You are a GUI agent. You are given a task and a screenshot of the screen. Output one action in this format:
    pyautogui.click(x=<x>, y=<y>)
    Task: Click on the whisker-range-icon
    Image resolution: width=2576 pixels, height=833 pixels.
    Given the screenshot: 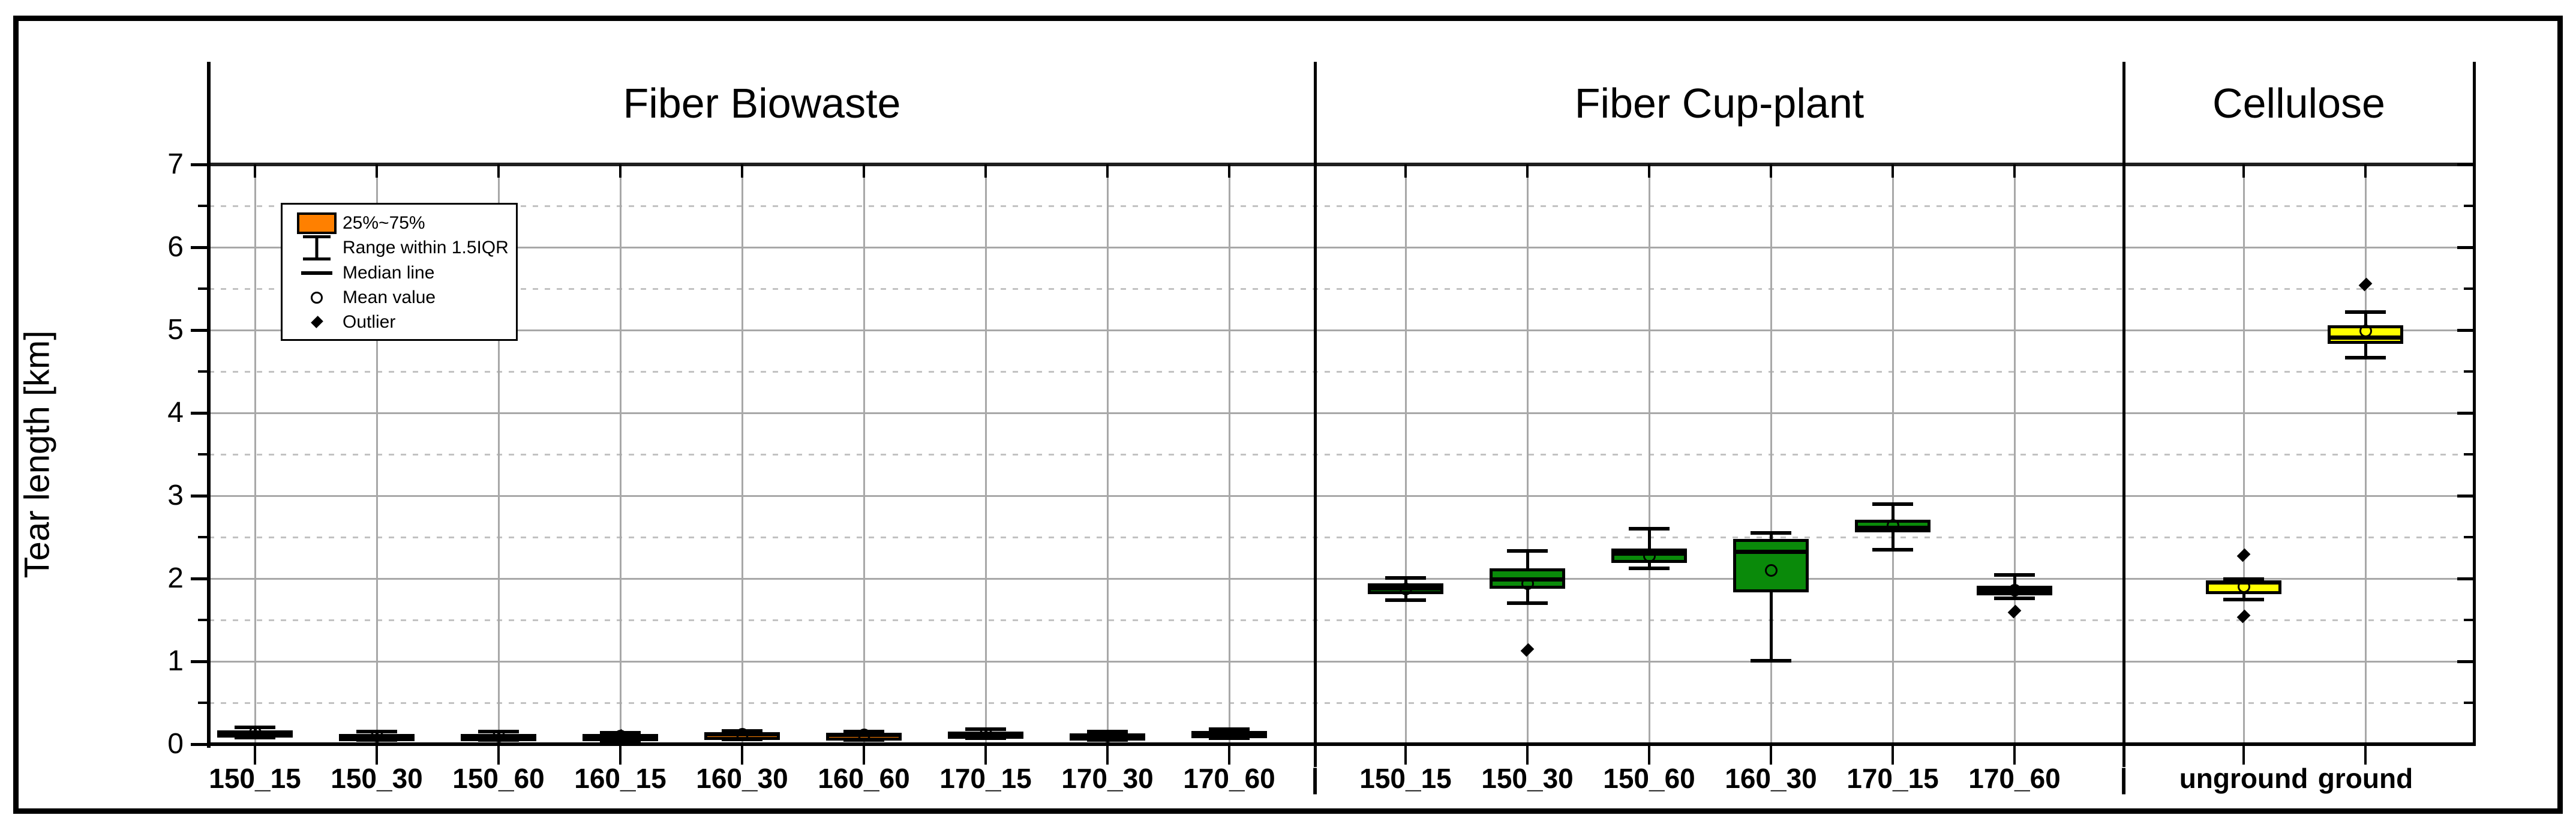 What is the action you would take?
    pyautogui.click(x=317, y=247)
    